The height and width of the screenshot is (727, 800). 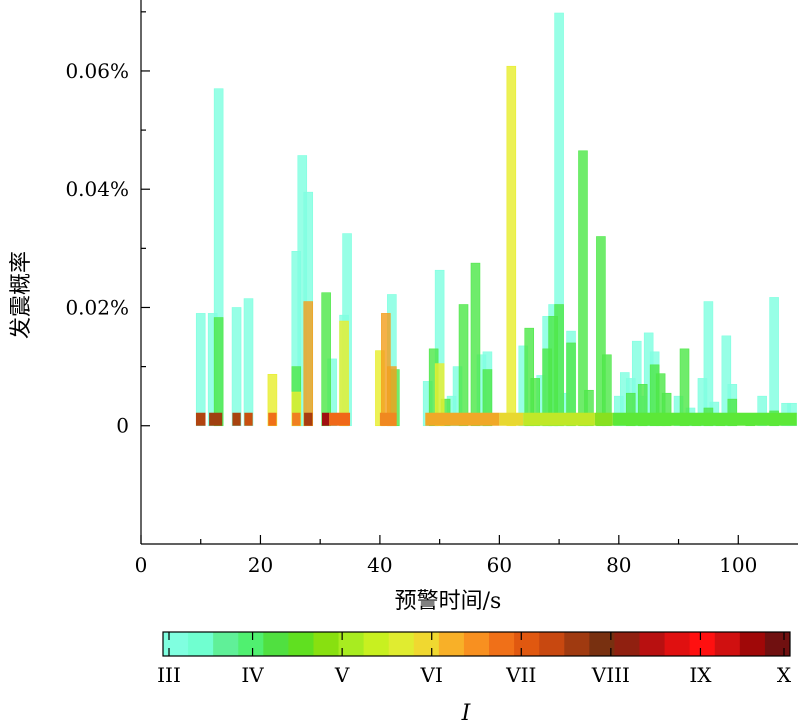 What do you see at coordinates (446, 556) in the screenshot?
I see `x-ticks-layer: 0 20 40 60 80 100` at bounding box center [446, 556].